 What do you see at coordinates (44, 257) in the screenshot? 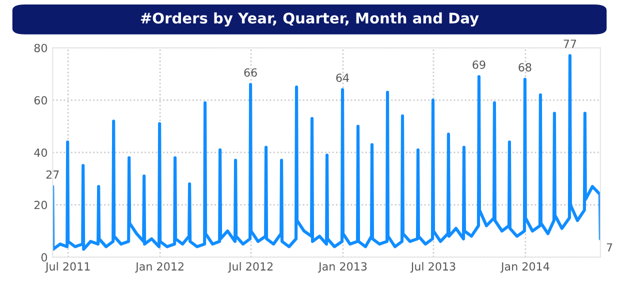
I see `y-tick-label: 0` at bounding box center [44, 257].